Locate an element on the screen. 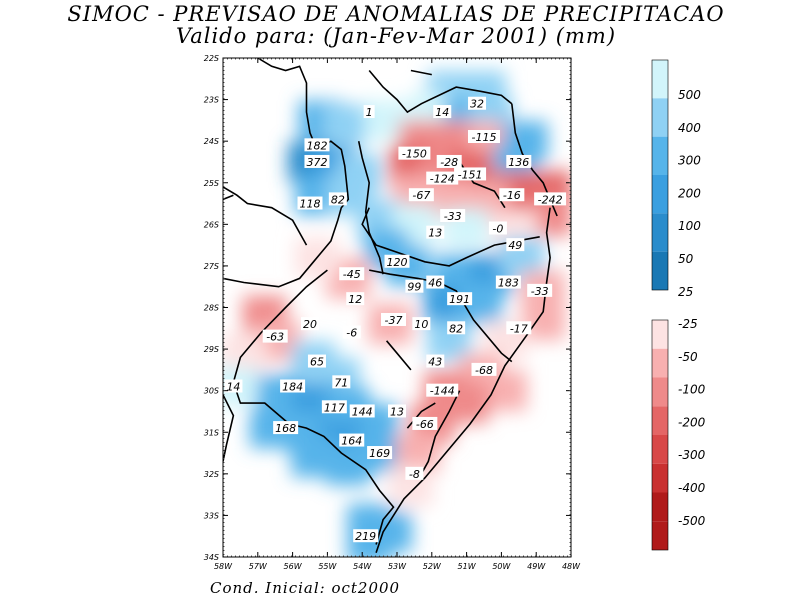 This screenshot has width=792, height=612. value-label: 46 is located at coordinates (435, 283).